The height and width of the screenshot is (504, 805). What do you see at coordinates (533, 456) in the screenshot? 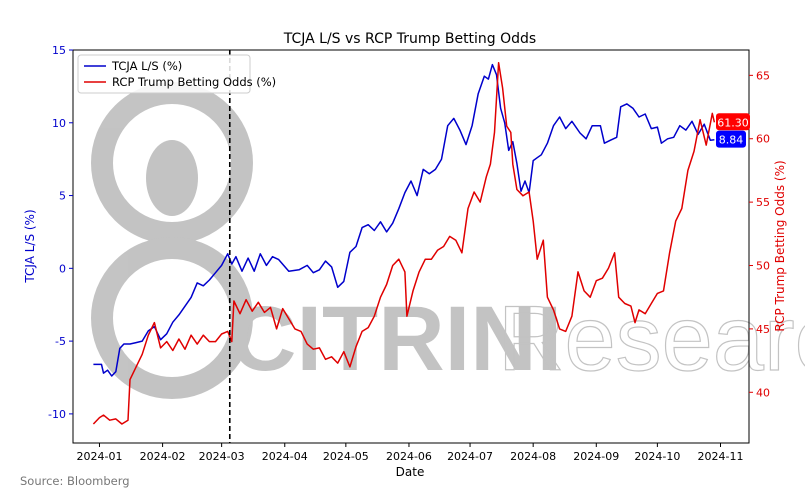
I see `x-tick-label-7: 2024-08` at bounding box center [533, 456].